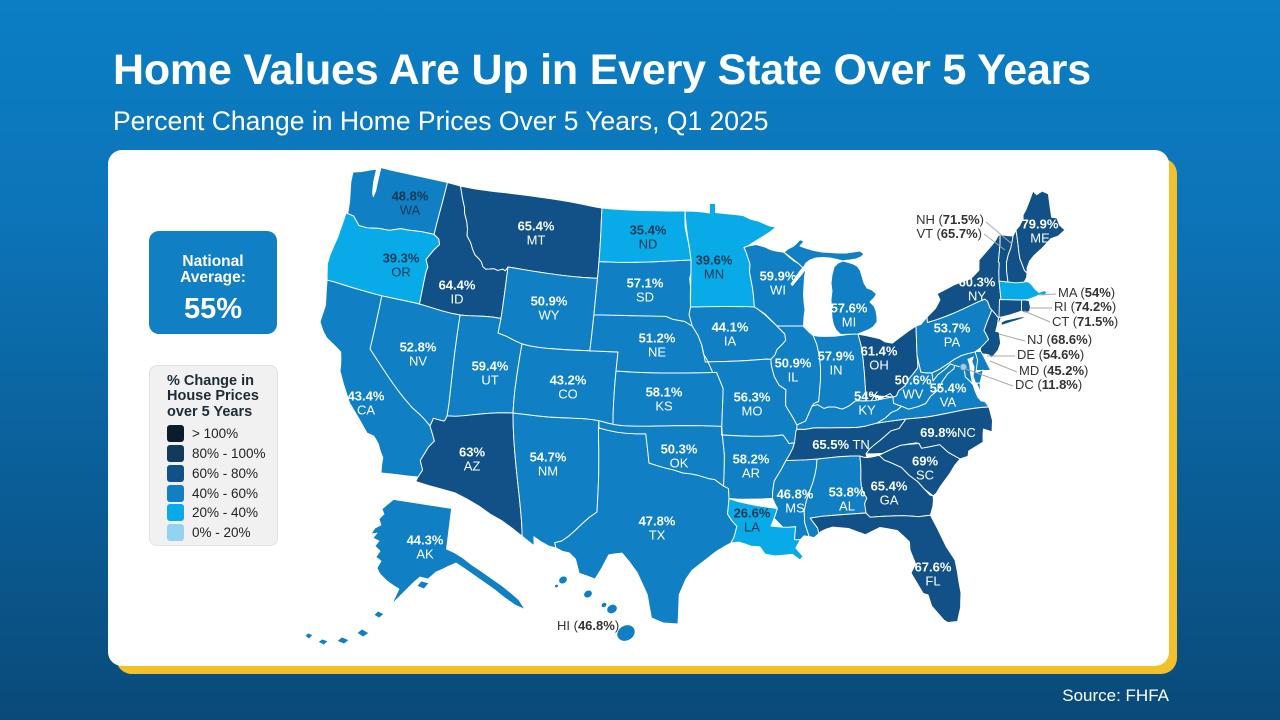  Describe the element at coordinates (730, 327) in the screenshot. I see `svg-text: 44.1%` at that location.